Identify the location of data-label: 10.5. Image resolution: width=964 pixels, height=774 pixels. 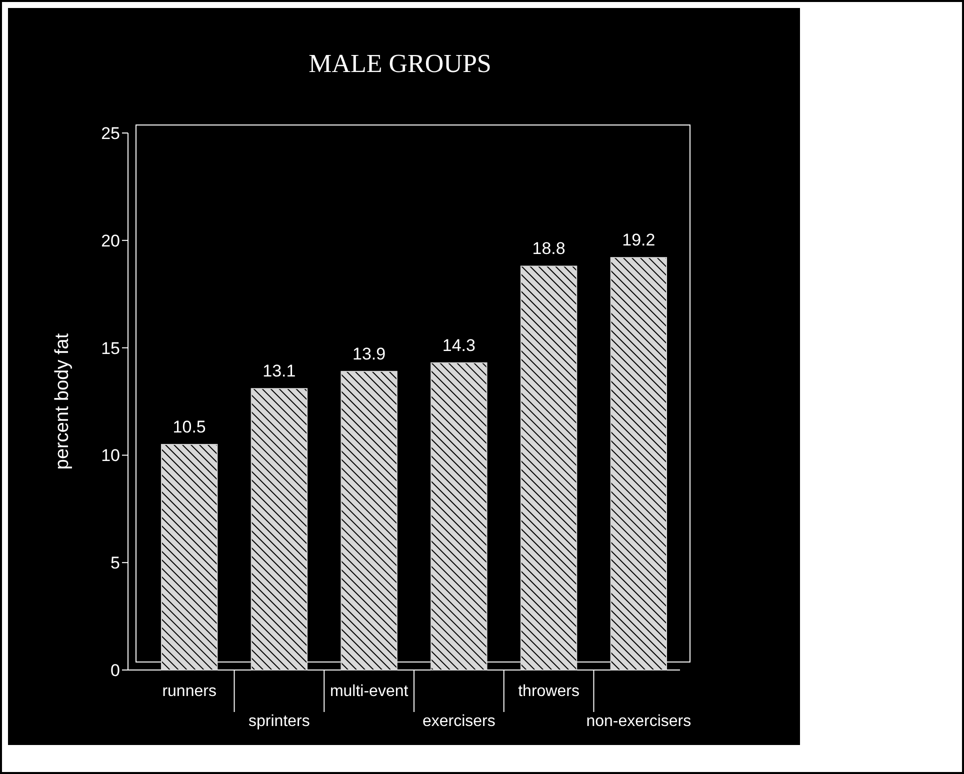
(189, 426).